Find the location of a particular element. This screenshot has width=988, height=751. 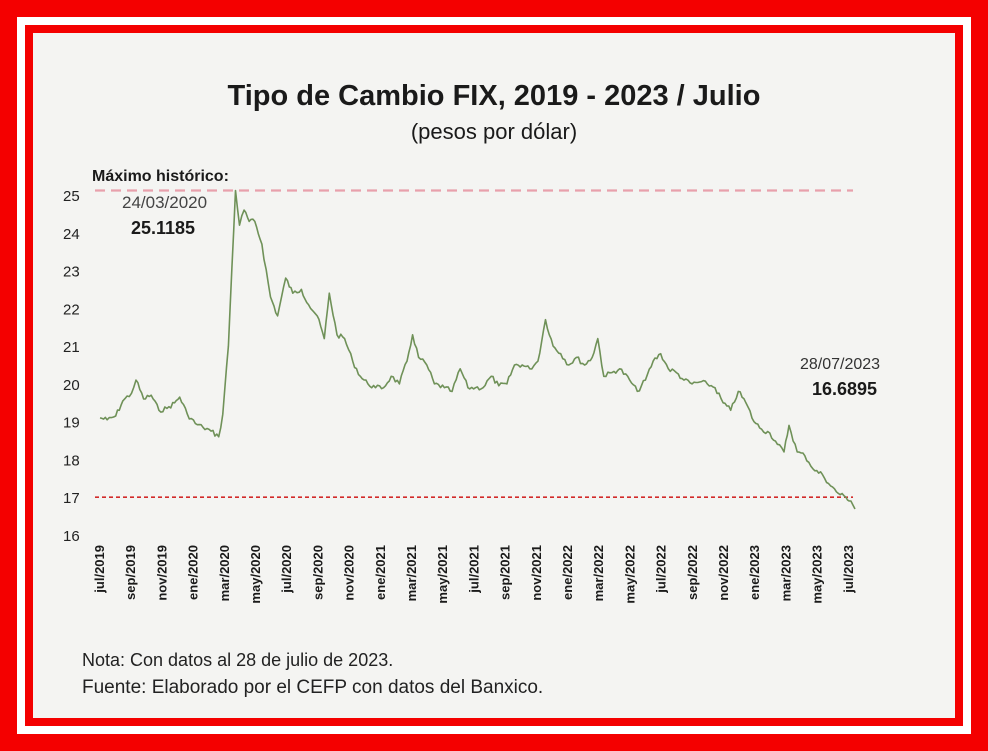

x-tick-label: mar/2020 is located at coordinates (224, 573).